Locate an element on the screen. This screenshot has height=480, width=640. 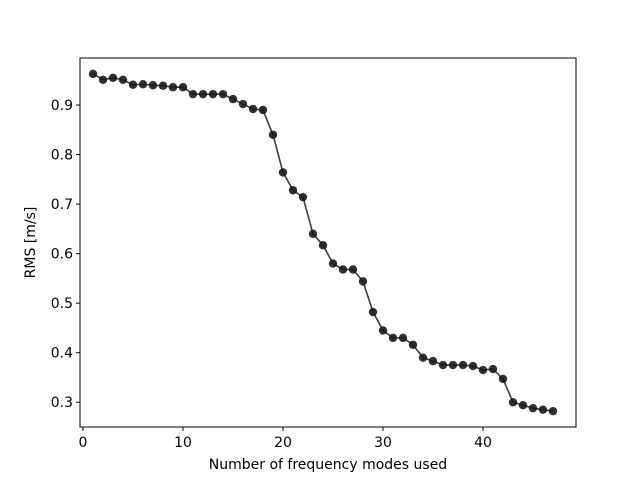
x-tick-label: 20 is located at coordinates (283, 443).